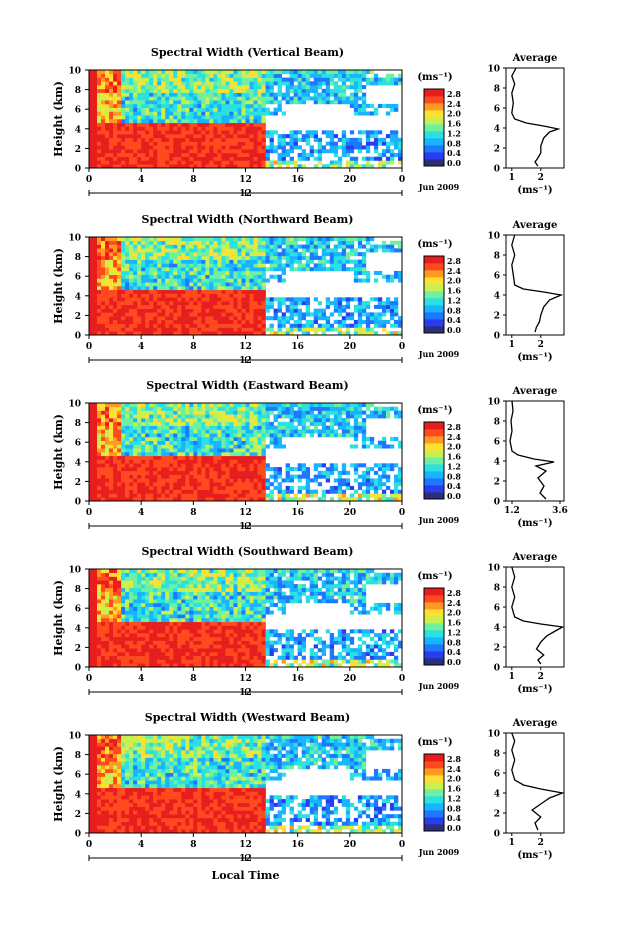 The height and width of the screenshot is (929, 621). What do you see at coordinates (537, 283) in the screenshot?
I see `average-profile-line` at bounding box center [537, 283].